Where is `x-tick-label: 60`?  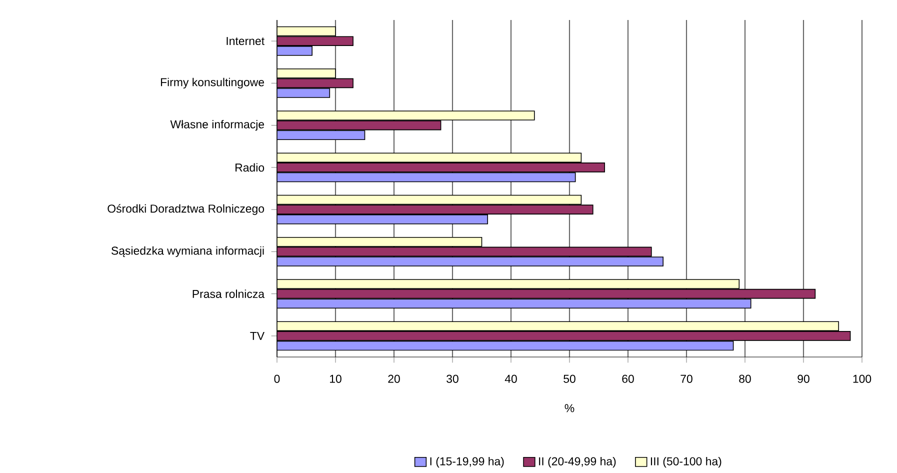 x-tick-label: 60 is located at coordinates (628, 378).